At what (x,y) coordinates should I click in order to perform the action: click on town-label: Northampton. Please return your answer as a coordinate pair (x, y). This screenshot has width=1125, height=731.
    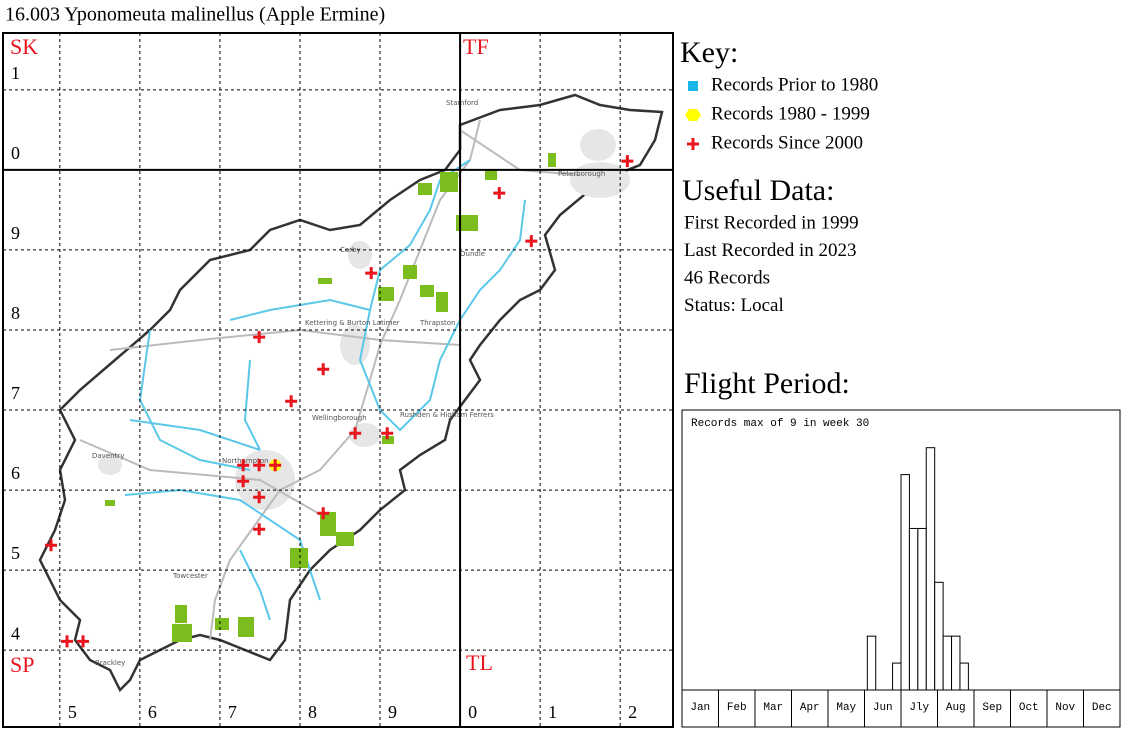
    Looking at the image, I should click on (245, 461).